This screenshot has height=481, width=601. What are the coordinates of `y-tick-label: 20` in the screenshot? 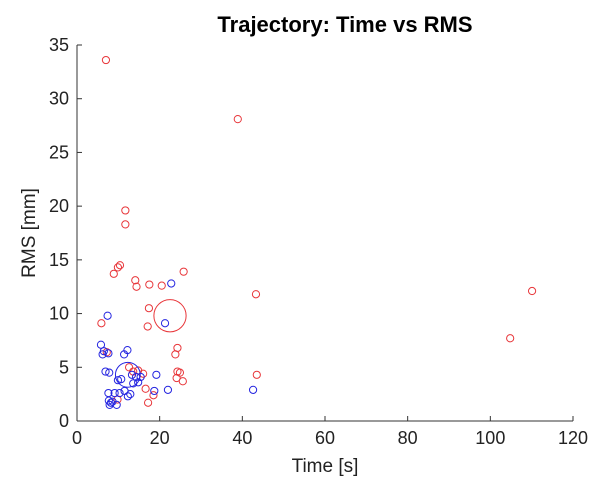 It's located at (59, 206).